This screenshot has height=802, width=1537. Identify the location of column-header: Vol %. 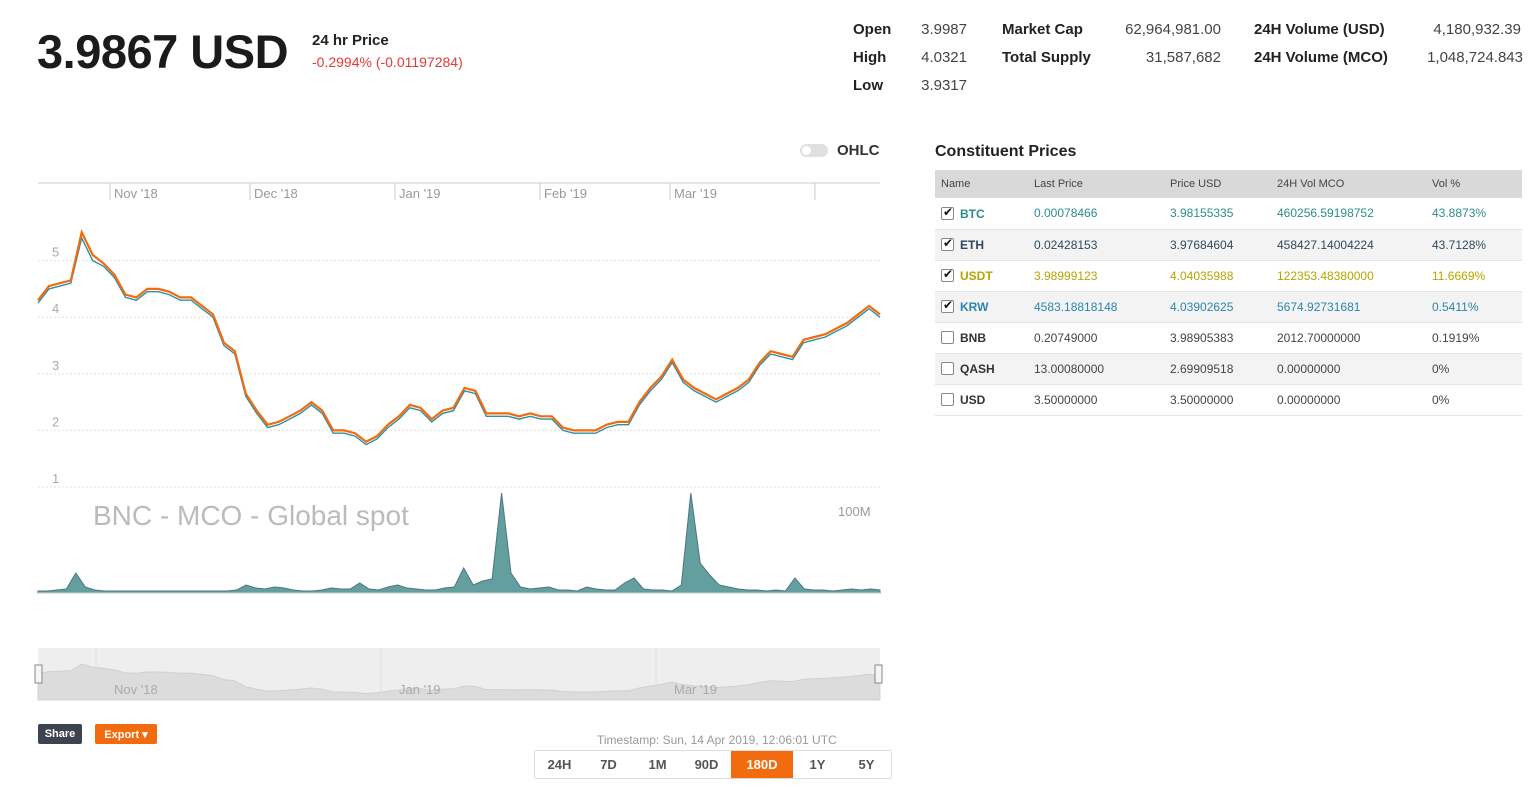
(1474, 184).